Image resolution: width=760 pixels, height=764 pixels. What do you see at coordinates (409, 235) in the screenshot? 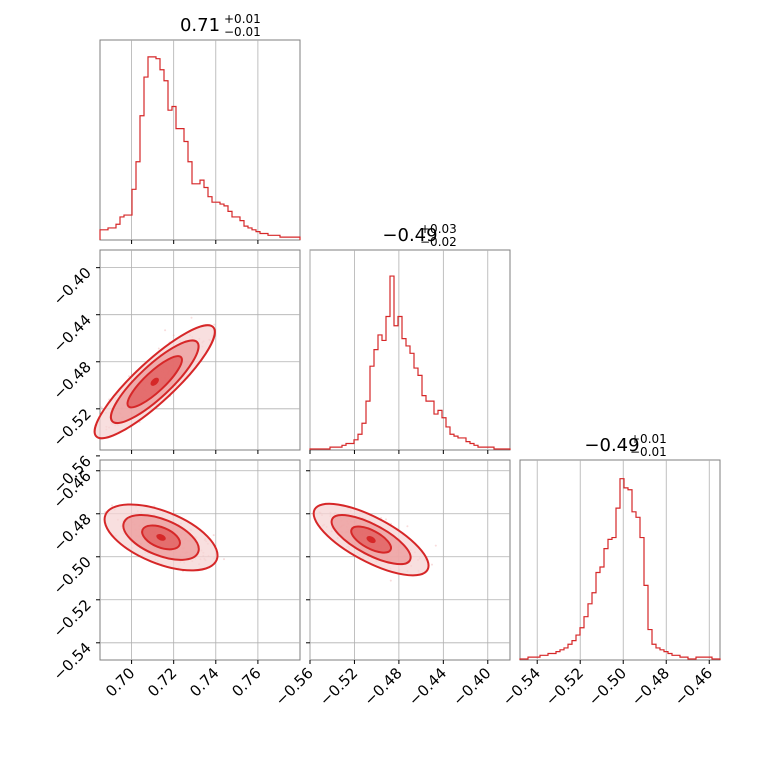
I see `title-p2: −0.49` at bounding box center [409, 235].